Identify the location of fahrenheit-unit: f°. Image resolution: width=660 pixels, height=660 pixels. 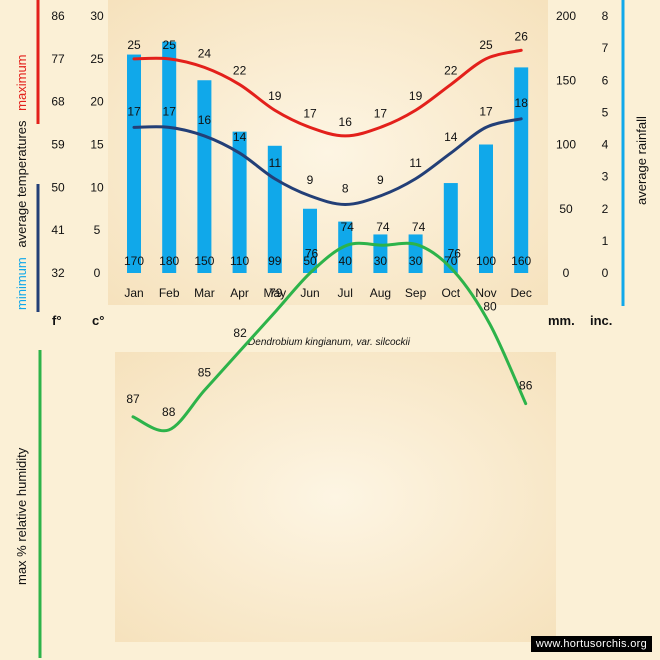
(57, 320).